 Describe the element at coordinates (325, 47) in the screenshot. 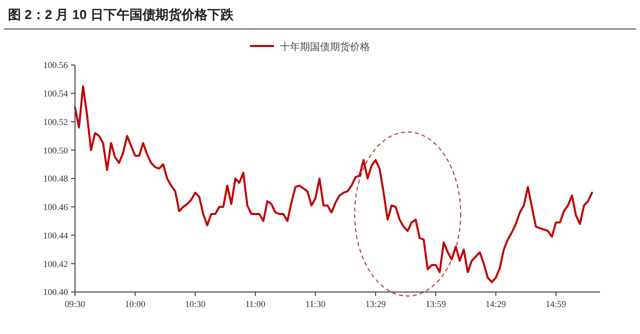

I see `legend-label: 十年期国债期货价格` at that location.